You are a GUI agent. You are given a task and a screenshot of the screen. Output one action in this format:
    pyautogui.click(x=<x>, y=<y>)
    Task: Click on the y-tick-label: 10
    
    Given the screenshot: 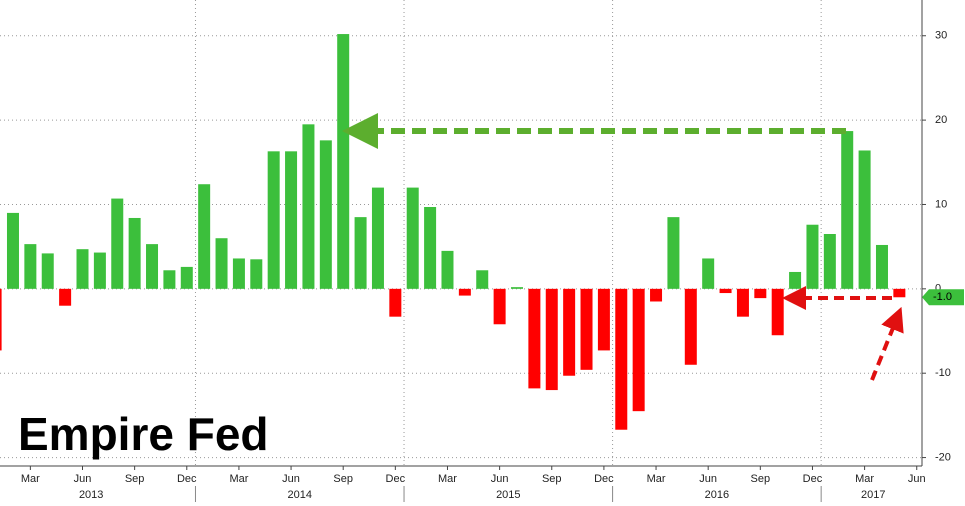 What is the action you would take?
    pyautogui.click(x=941, y=204)
    